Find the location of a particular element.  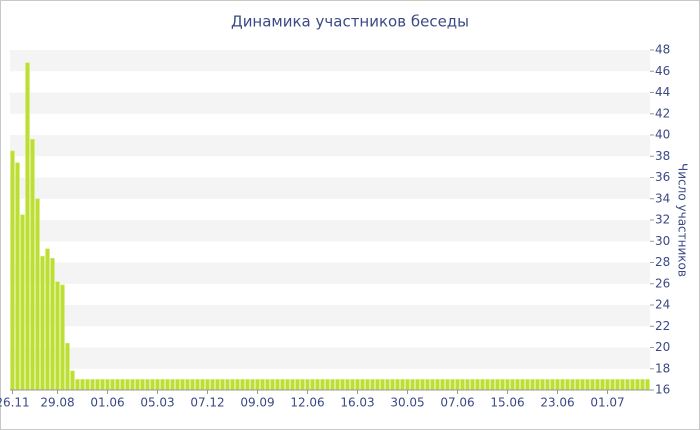

chart-title: Динамика участников беседы is located at coordinates (350, 22).